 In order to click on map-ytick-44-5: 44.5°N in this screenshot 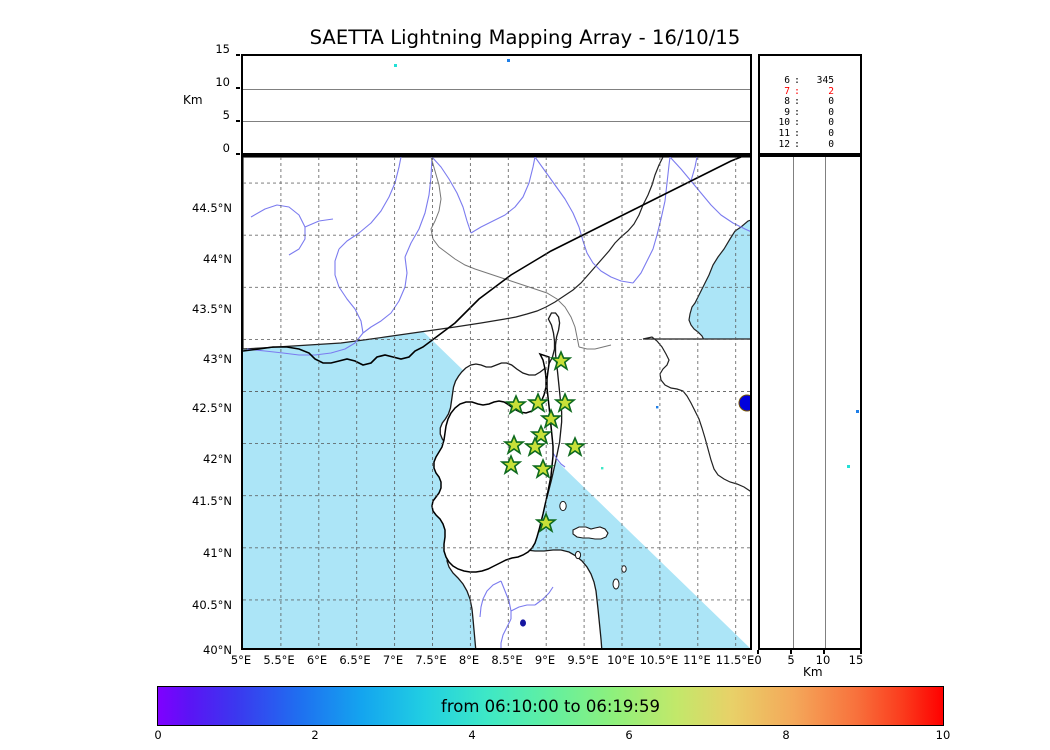, I will do `click(212, 208)`.